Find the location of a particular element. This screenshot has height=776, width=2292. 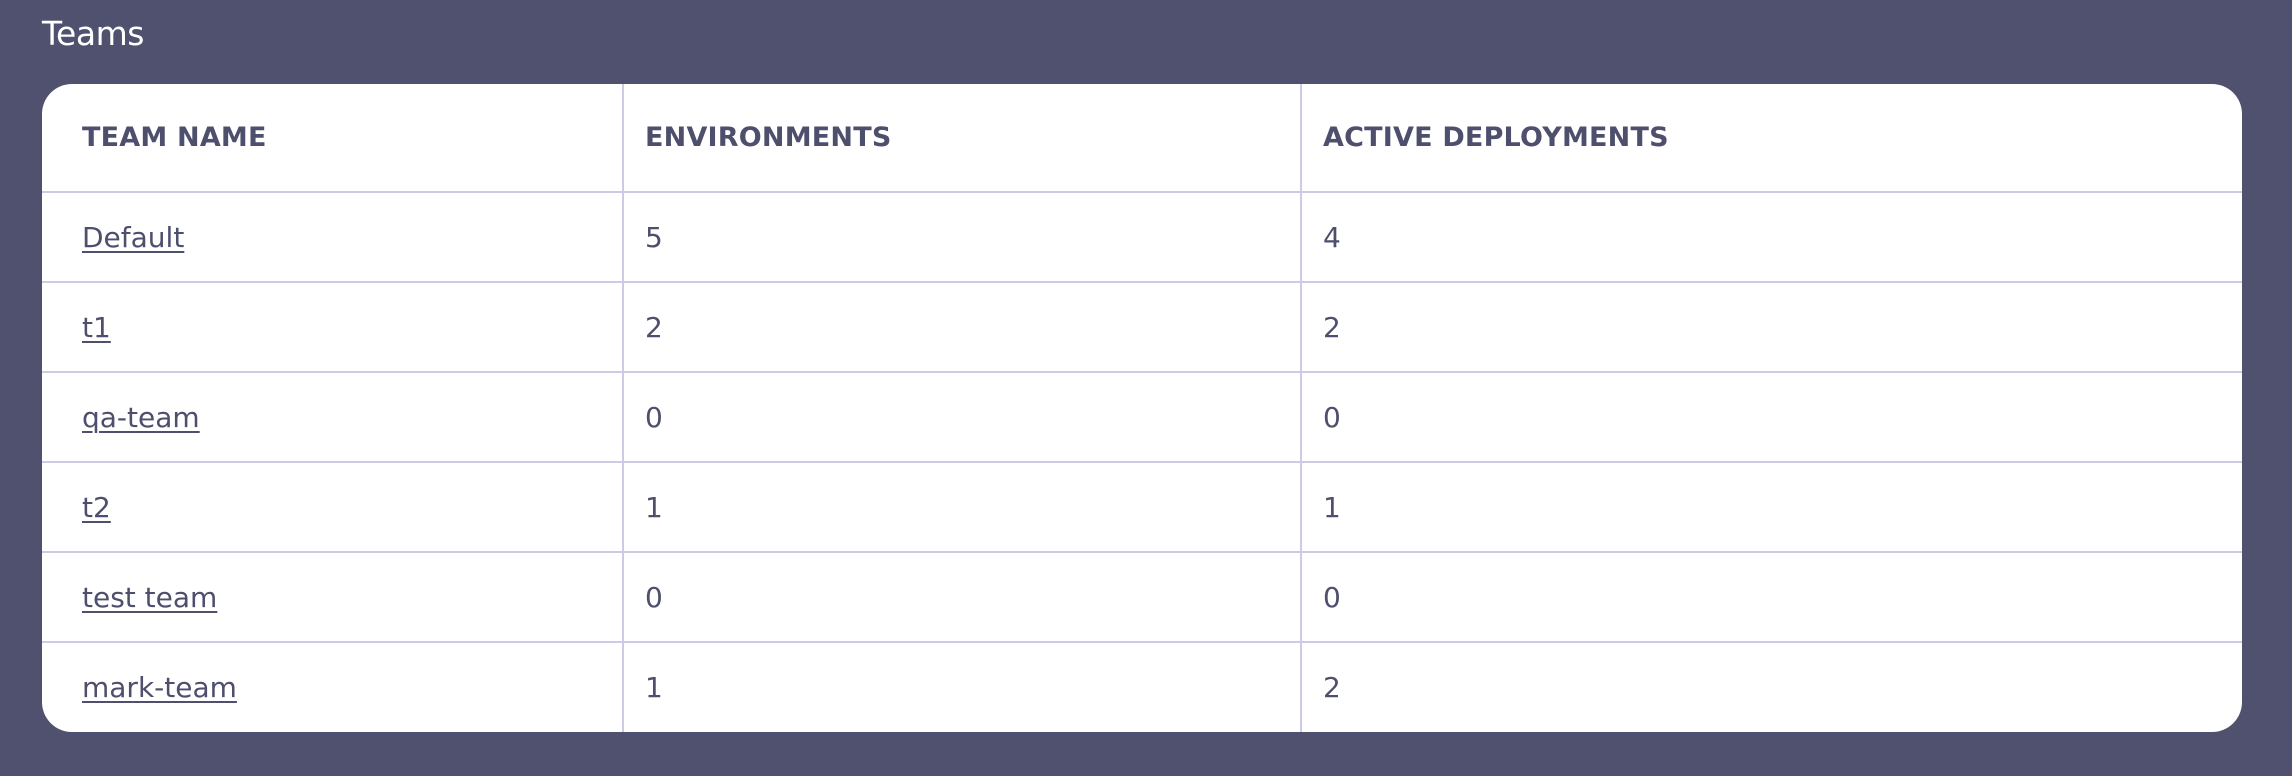

environments-cell: 2 is located at coordinates (962, 327).